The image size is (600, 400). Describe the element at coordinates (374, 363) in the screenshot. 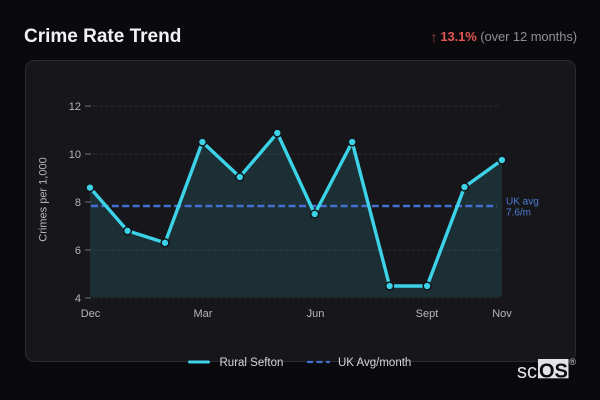

I see `svg-text: UK Avg/month` at that location.